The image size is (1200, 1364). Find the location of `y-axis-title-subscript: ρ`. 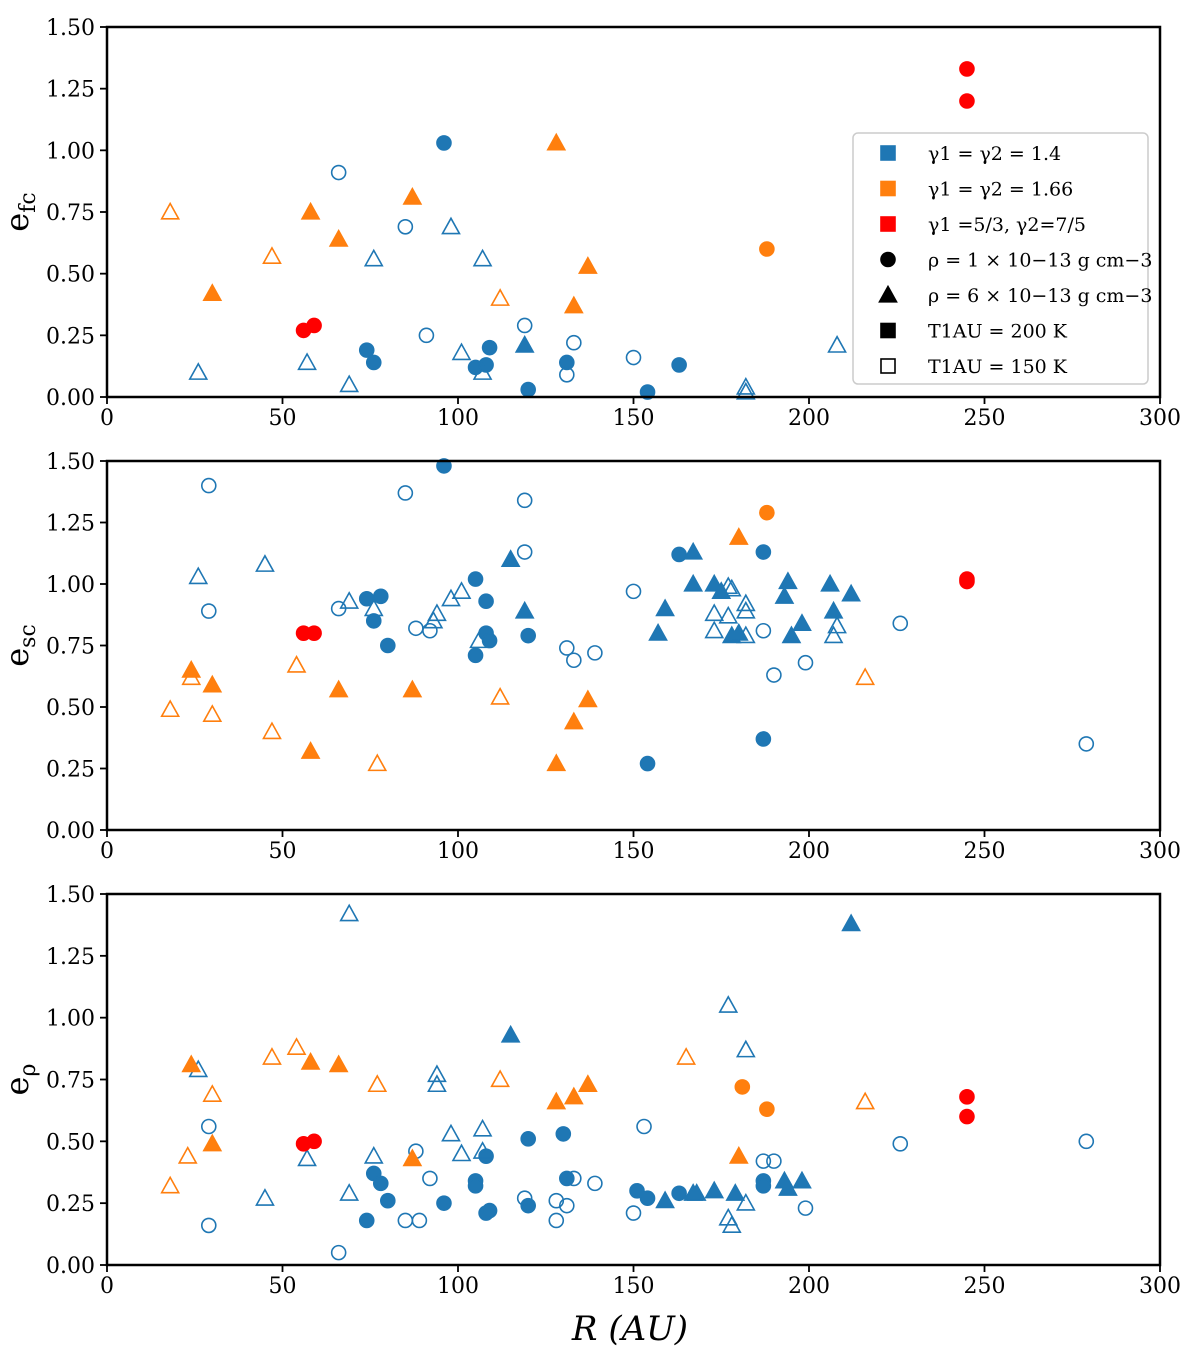

y-axis-title-subscript: ρ is located at coordinates (28, 1070).